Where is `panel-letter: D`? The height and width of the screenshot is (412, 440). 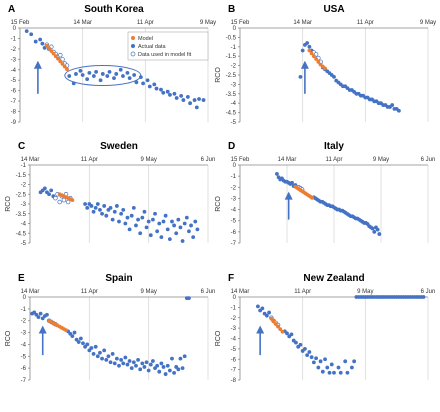
panel-letter: D is located at coordinates (231, 146).